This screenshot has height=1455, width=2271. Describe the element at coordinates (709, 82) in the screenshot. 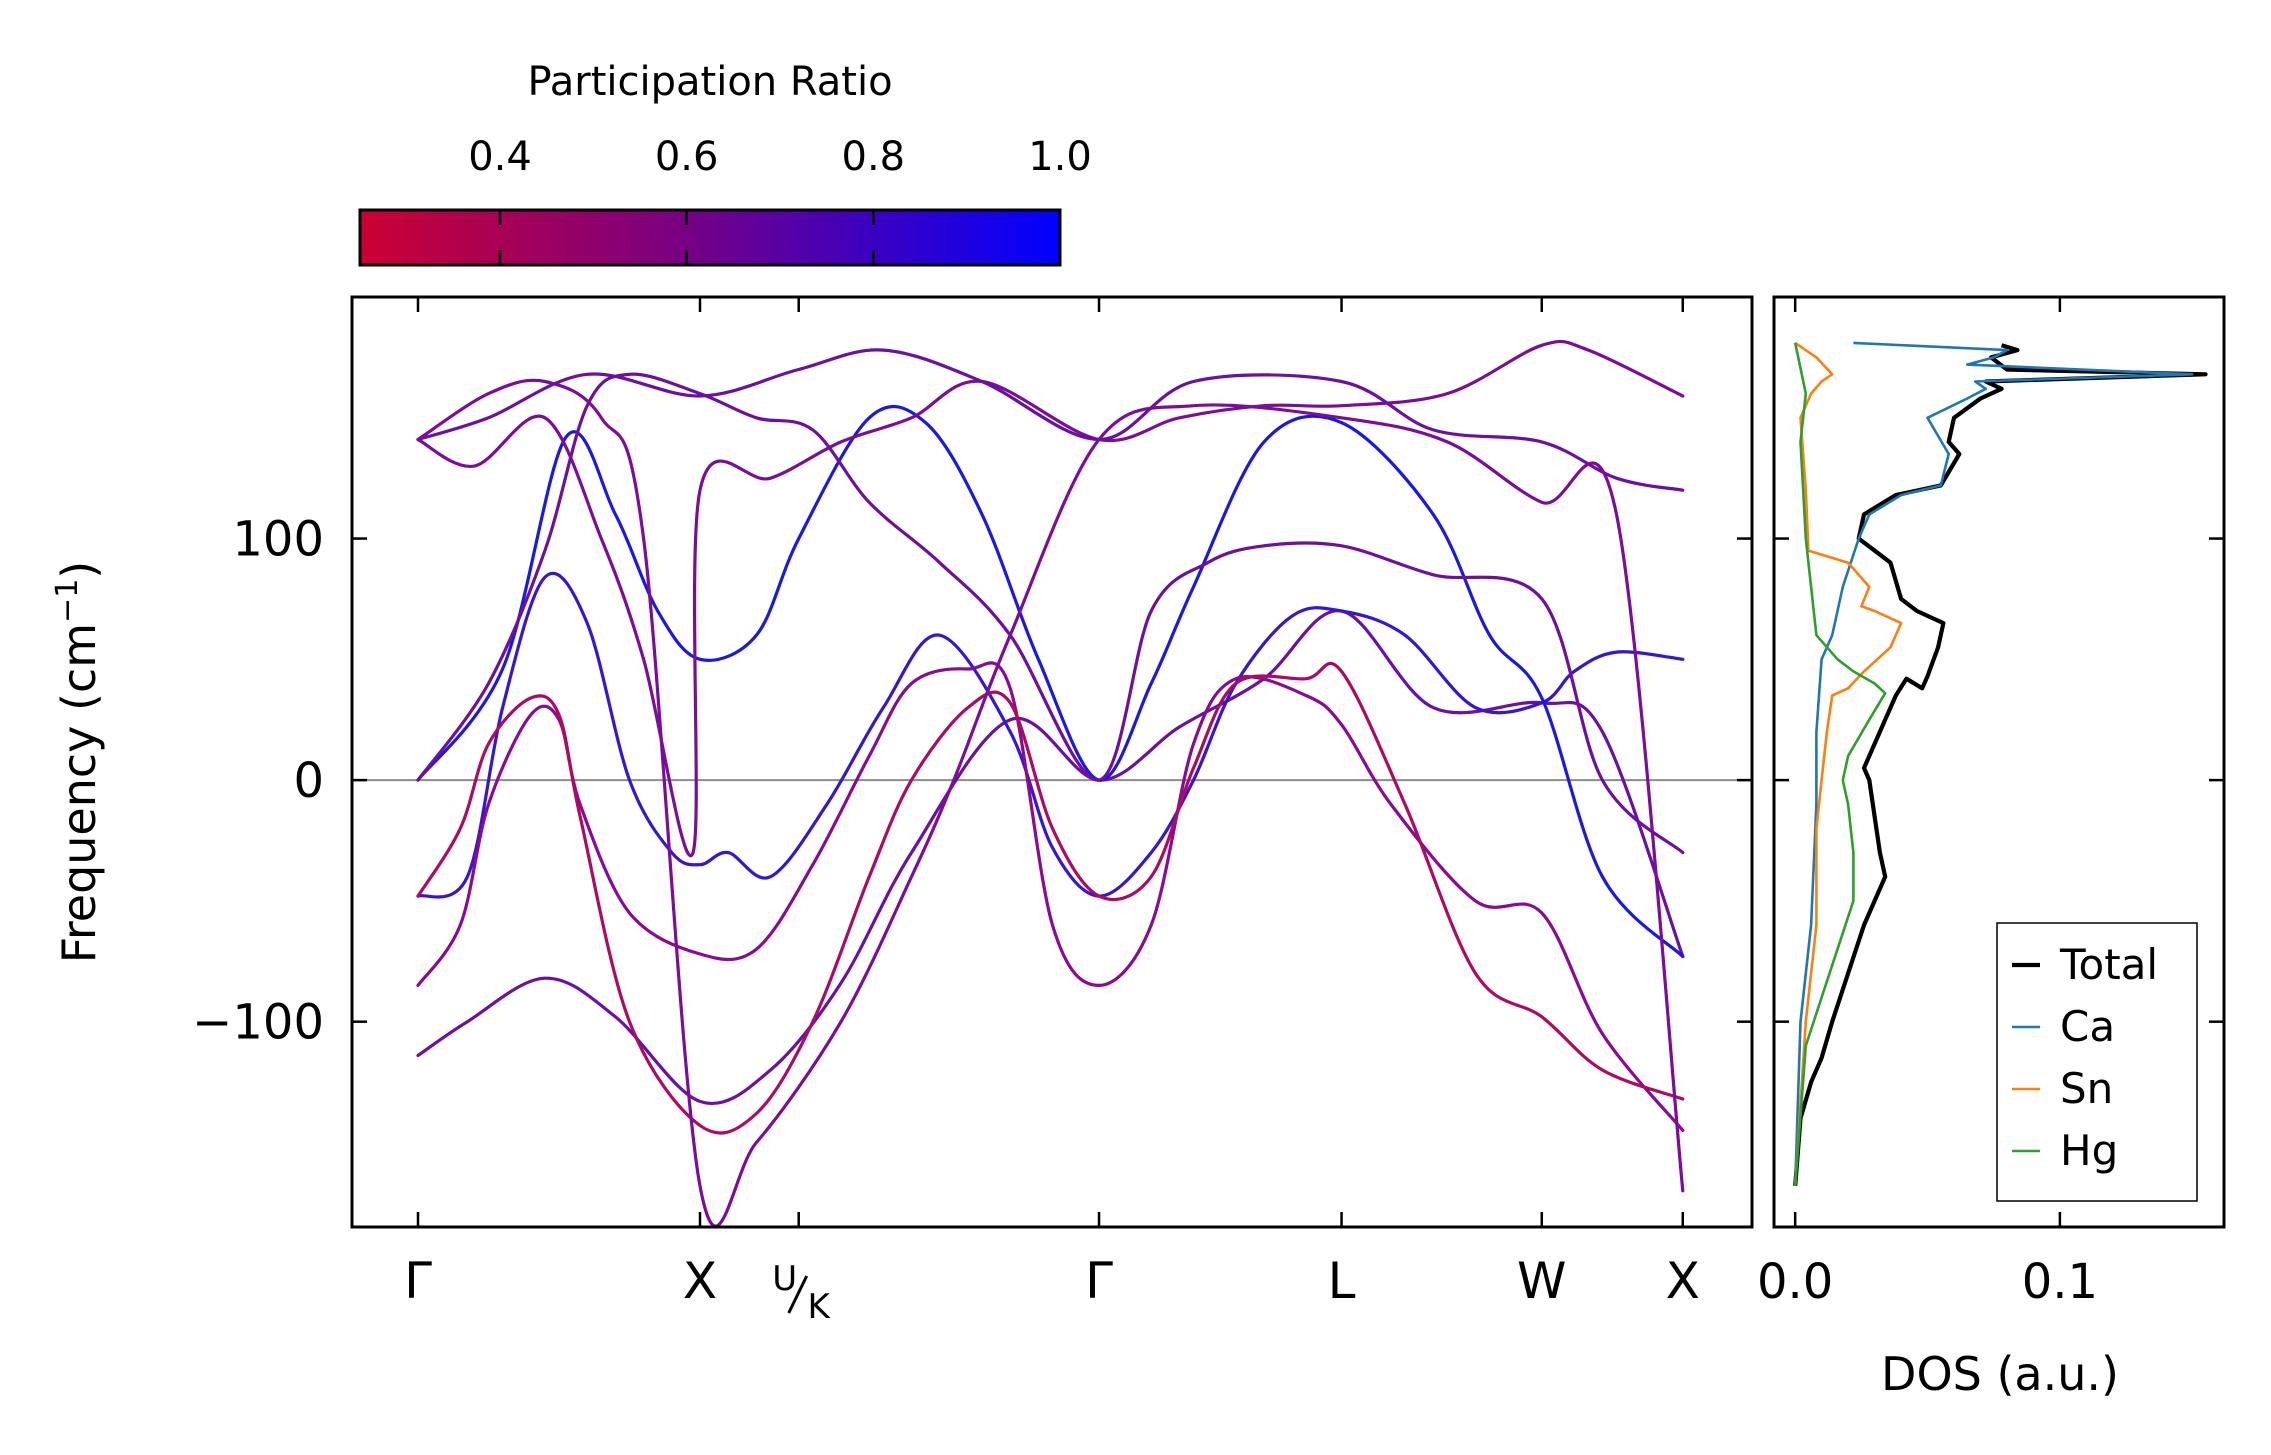

I see `colorbar-title: Participation Ratio` at that location.